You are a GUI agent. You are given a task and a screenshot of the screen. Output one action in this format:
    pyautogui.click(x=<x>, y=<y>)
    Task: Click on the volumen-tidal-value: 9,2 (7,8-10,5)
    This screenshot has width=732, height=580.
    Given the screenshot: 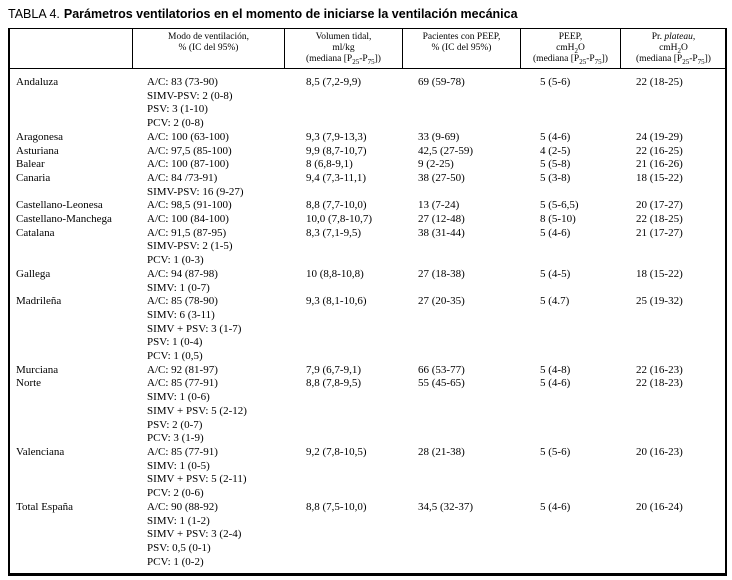 What is the action you would take?
    pyautogui.click(x=336, y=451)
    